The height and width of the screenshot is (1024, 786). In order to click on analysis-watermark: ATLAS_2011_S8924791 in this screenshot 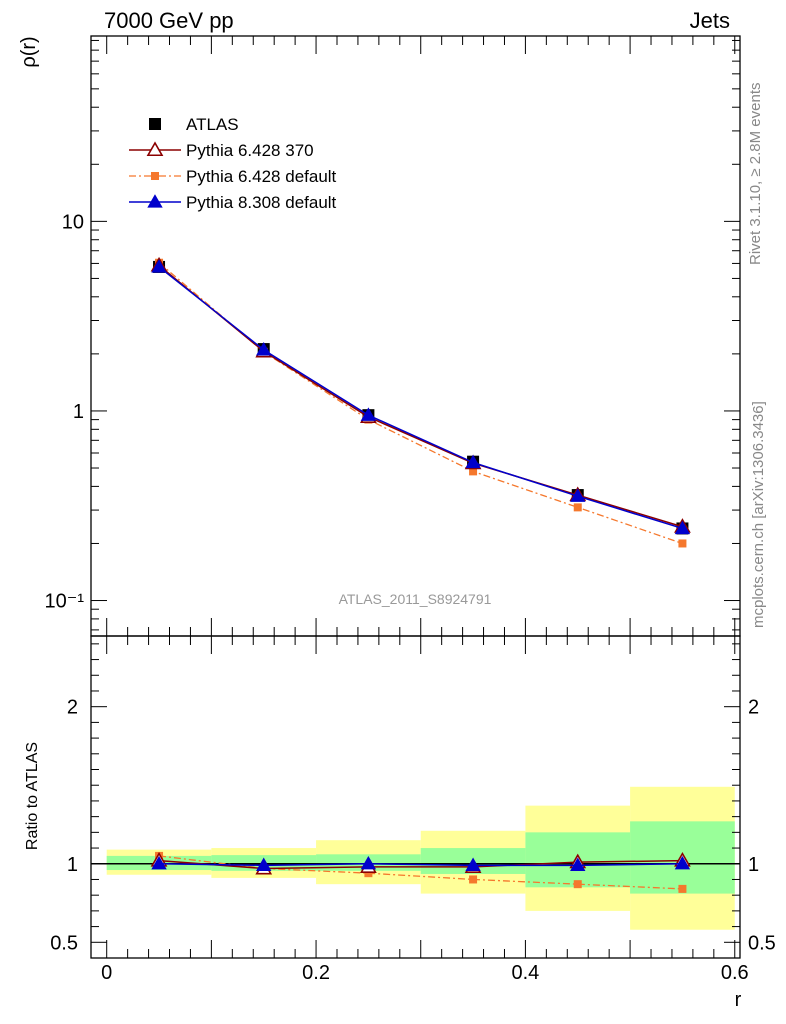, I will do `click(415, 599)`.